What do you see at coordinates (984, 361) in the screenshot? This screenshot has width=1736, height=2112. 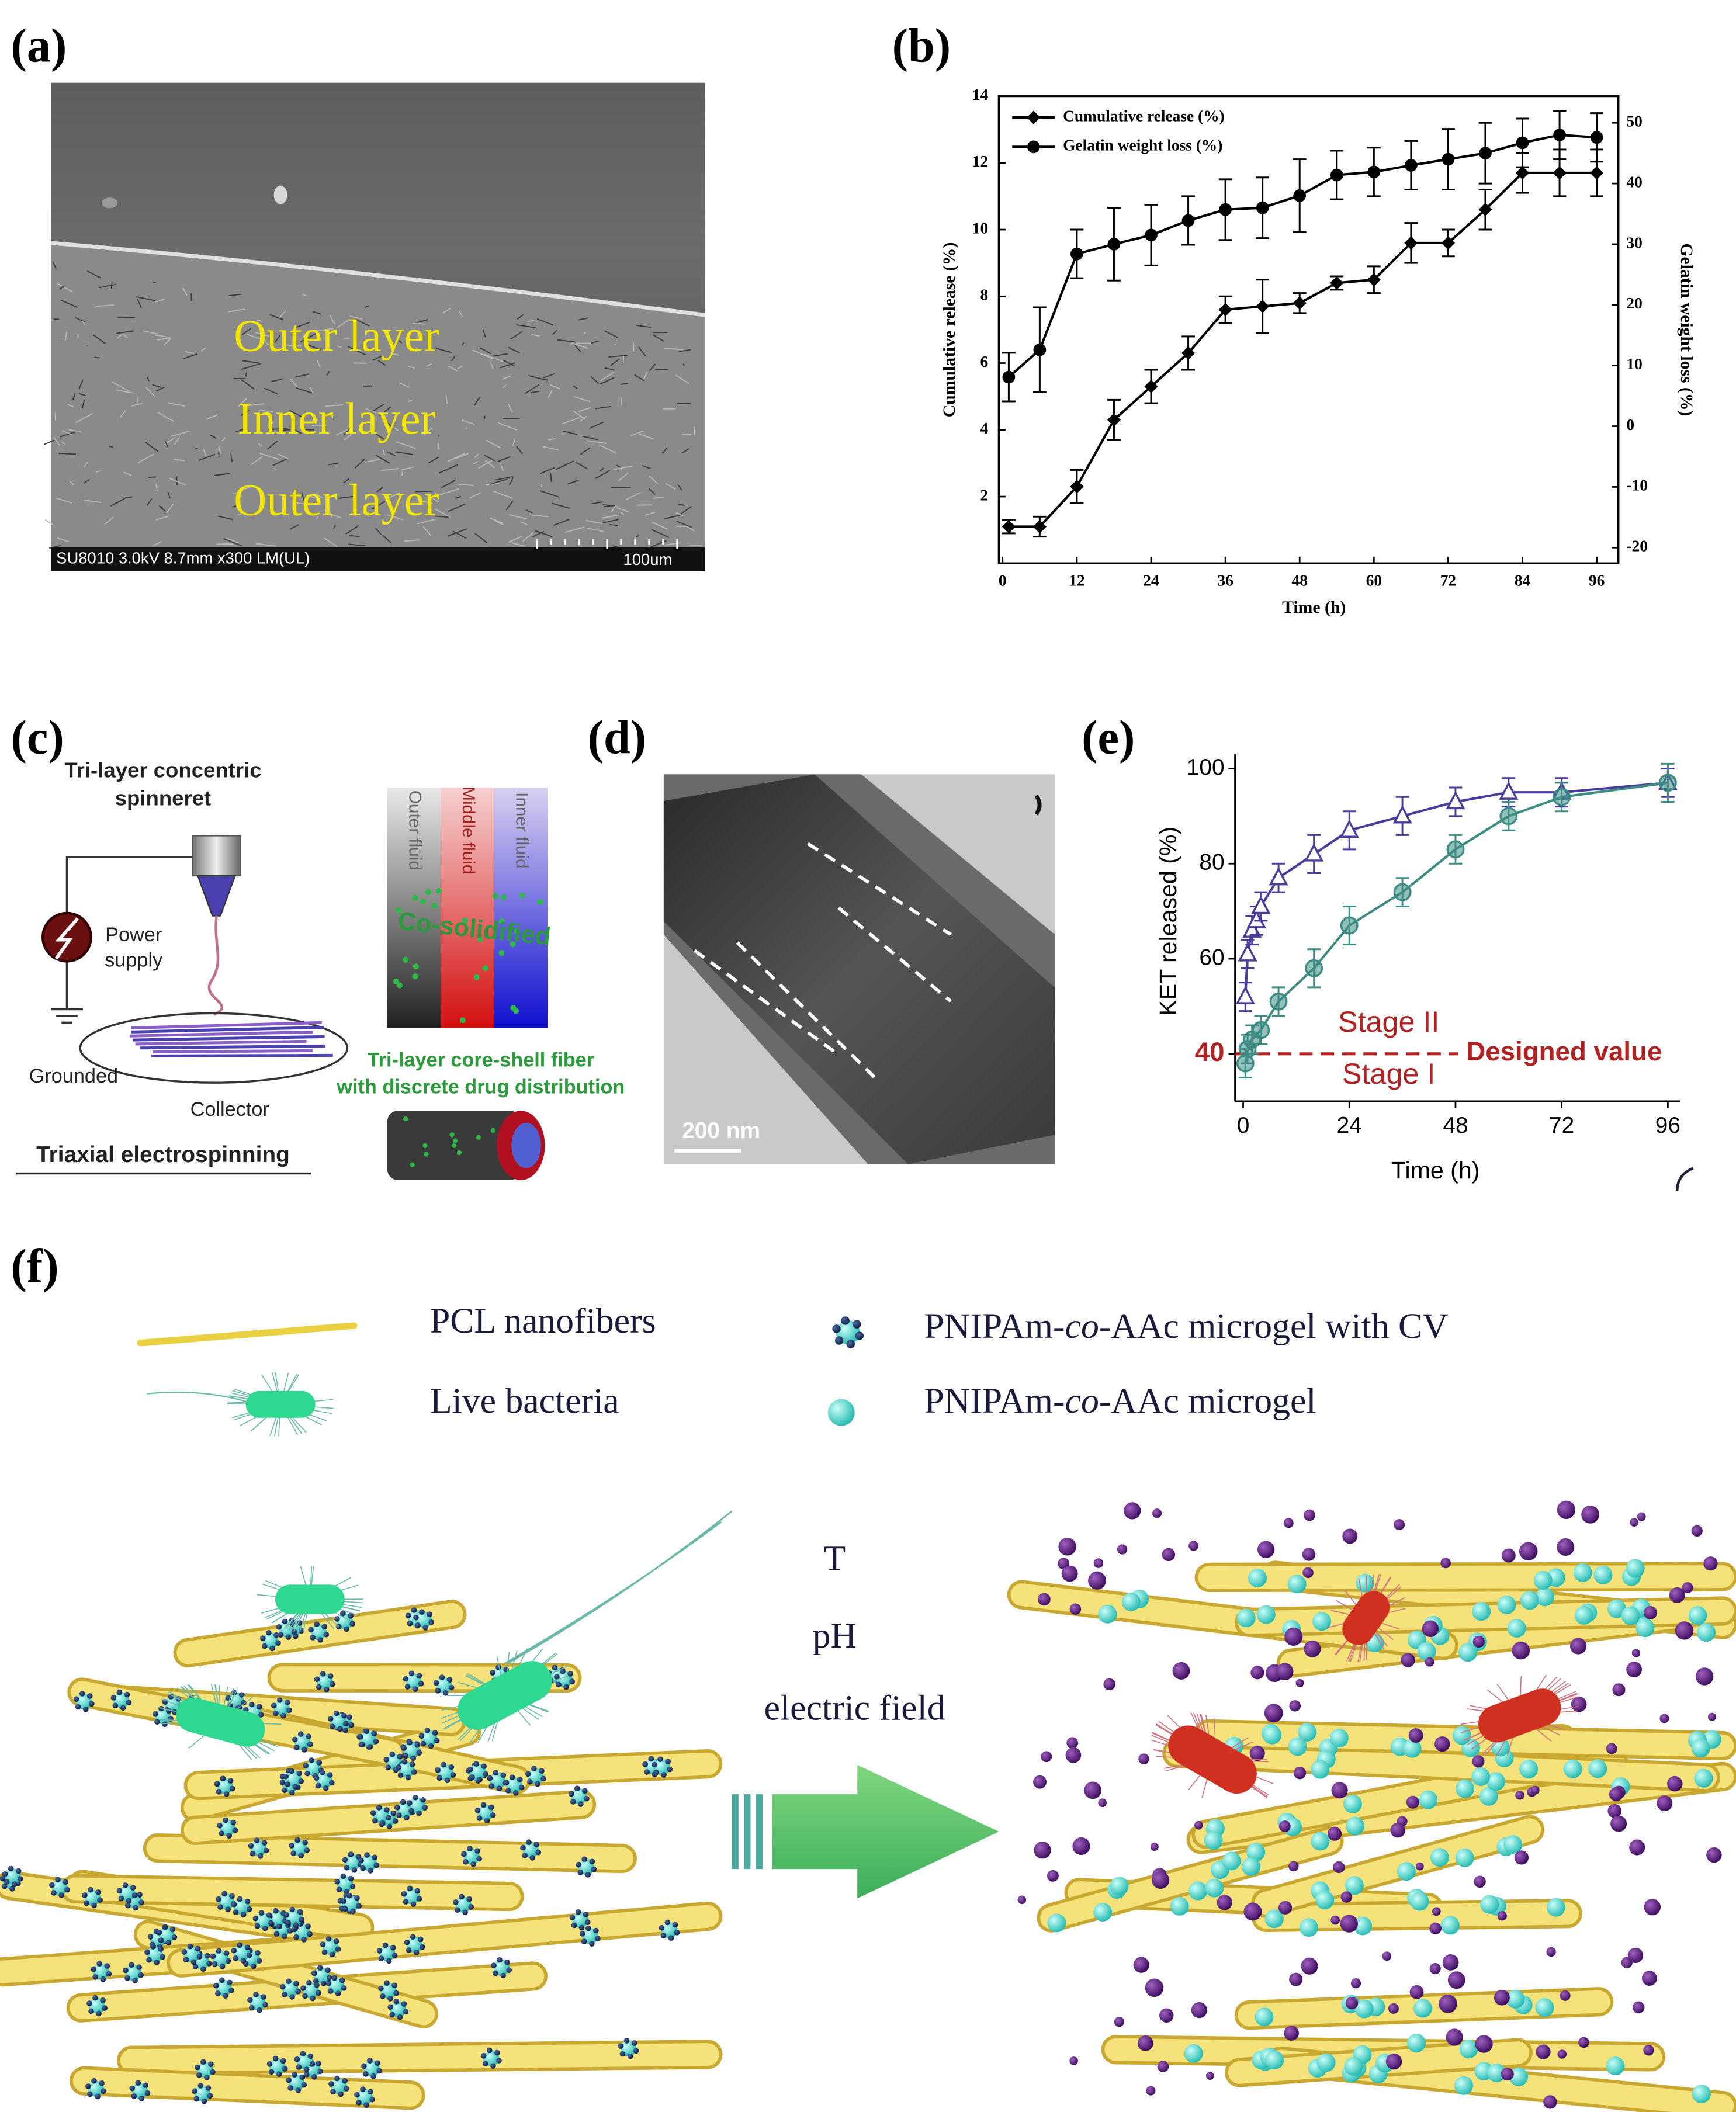 I see `y-tick-label: 6` at bounding box center [984, 361].